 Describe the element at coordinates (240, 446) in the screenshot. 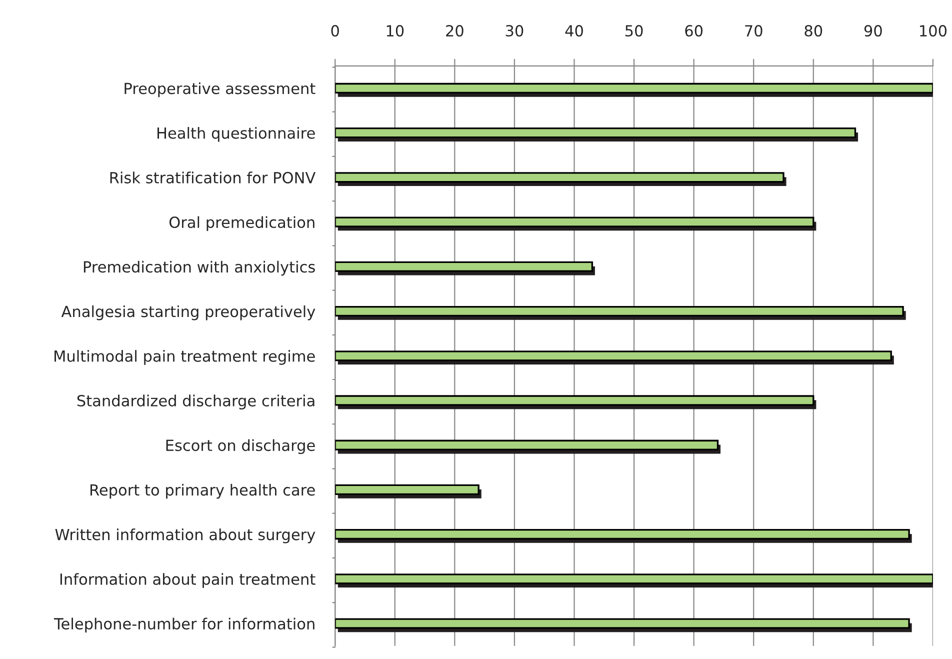

I see `y-tick-label: Escort on discharge` at that location.